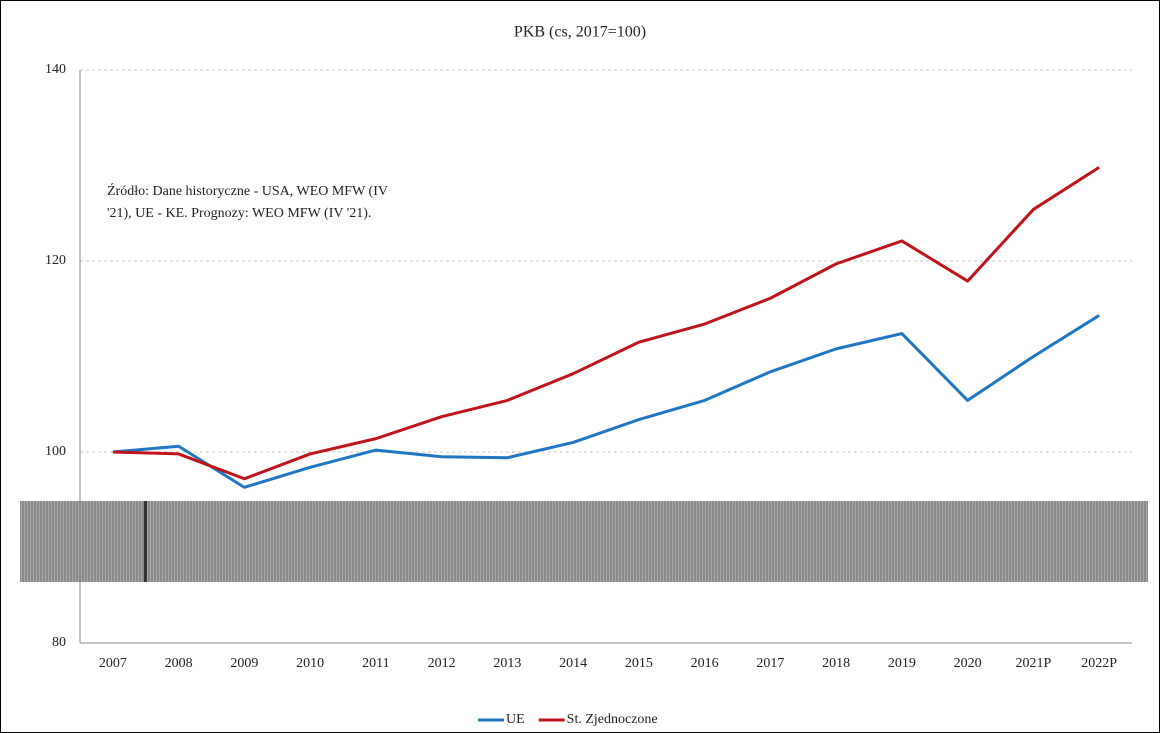  I want to click on x-tick-label: 2010, so click(310, 663).